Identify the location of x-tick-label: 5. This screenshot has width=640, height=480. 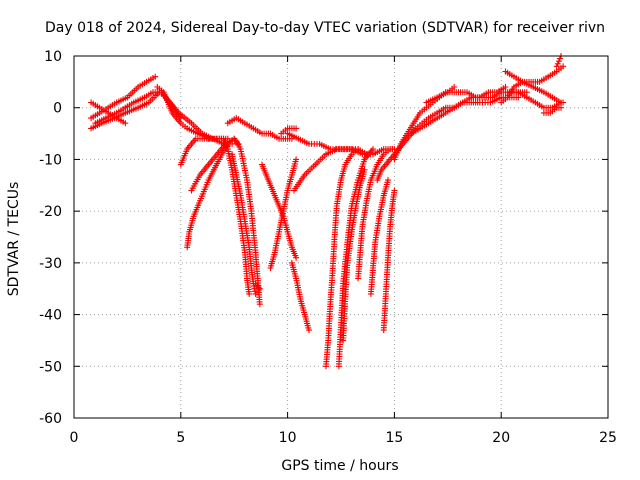
(180, 438).